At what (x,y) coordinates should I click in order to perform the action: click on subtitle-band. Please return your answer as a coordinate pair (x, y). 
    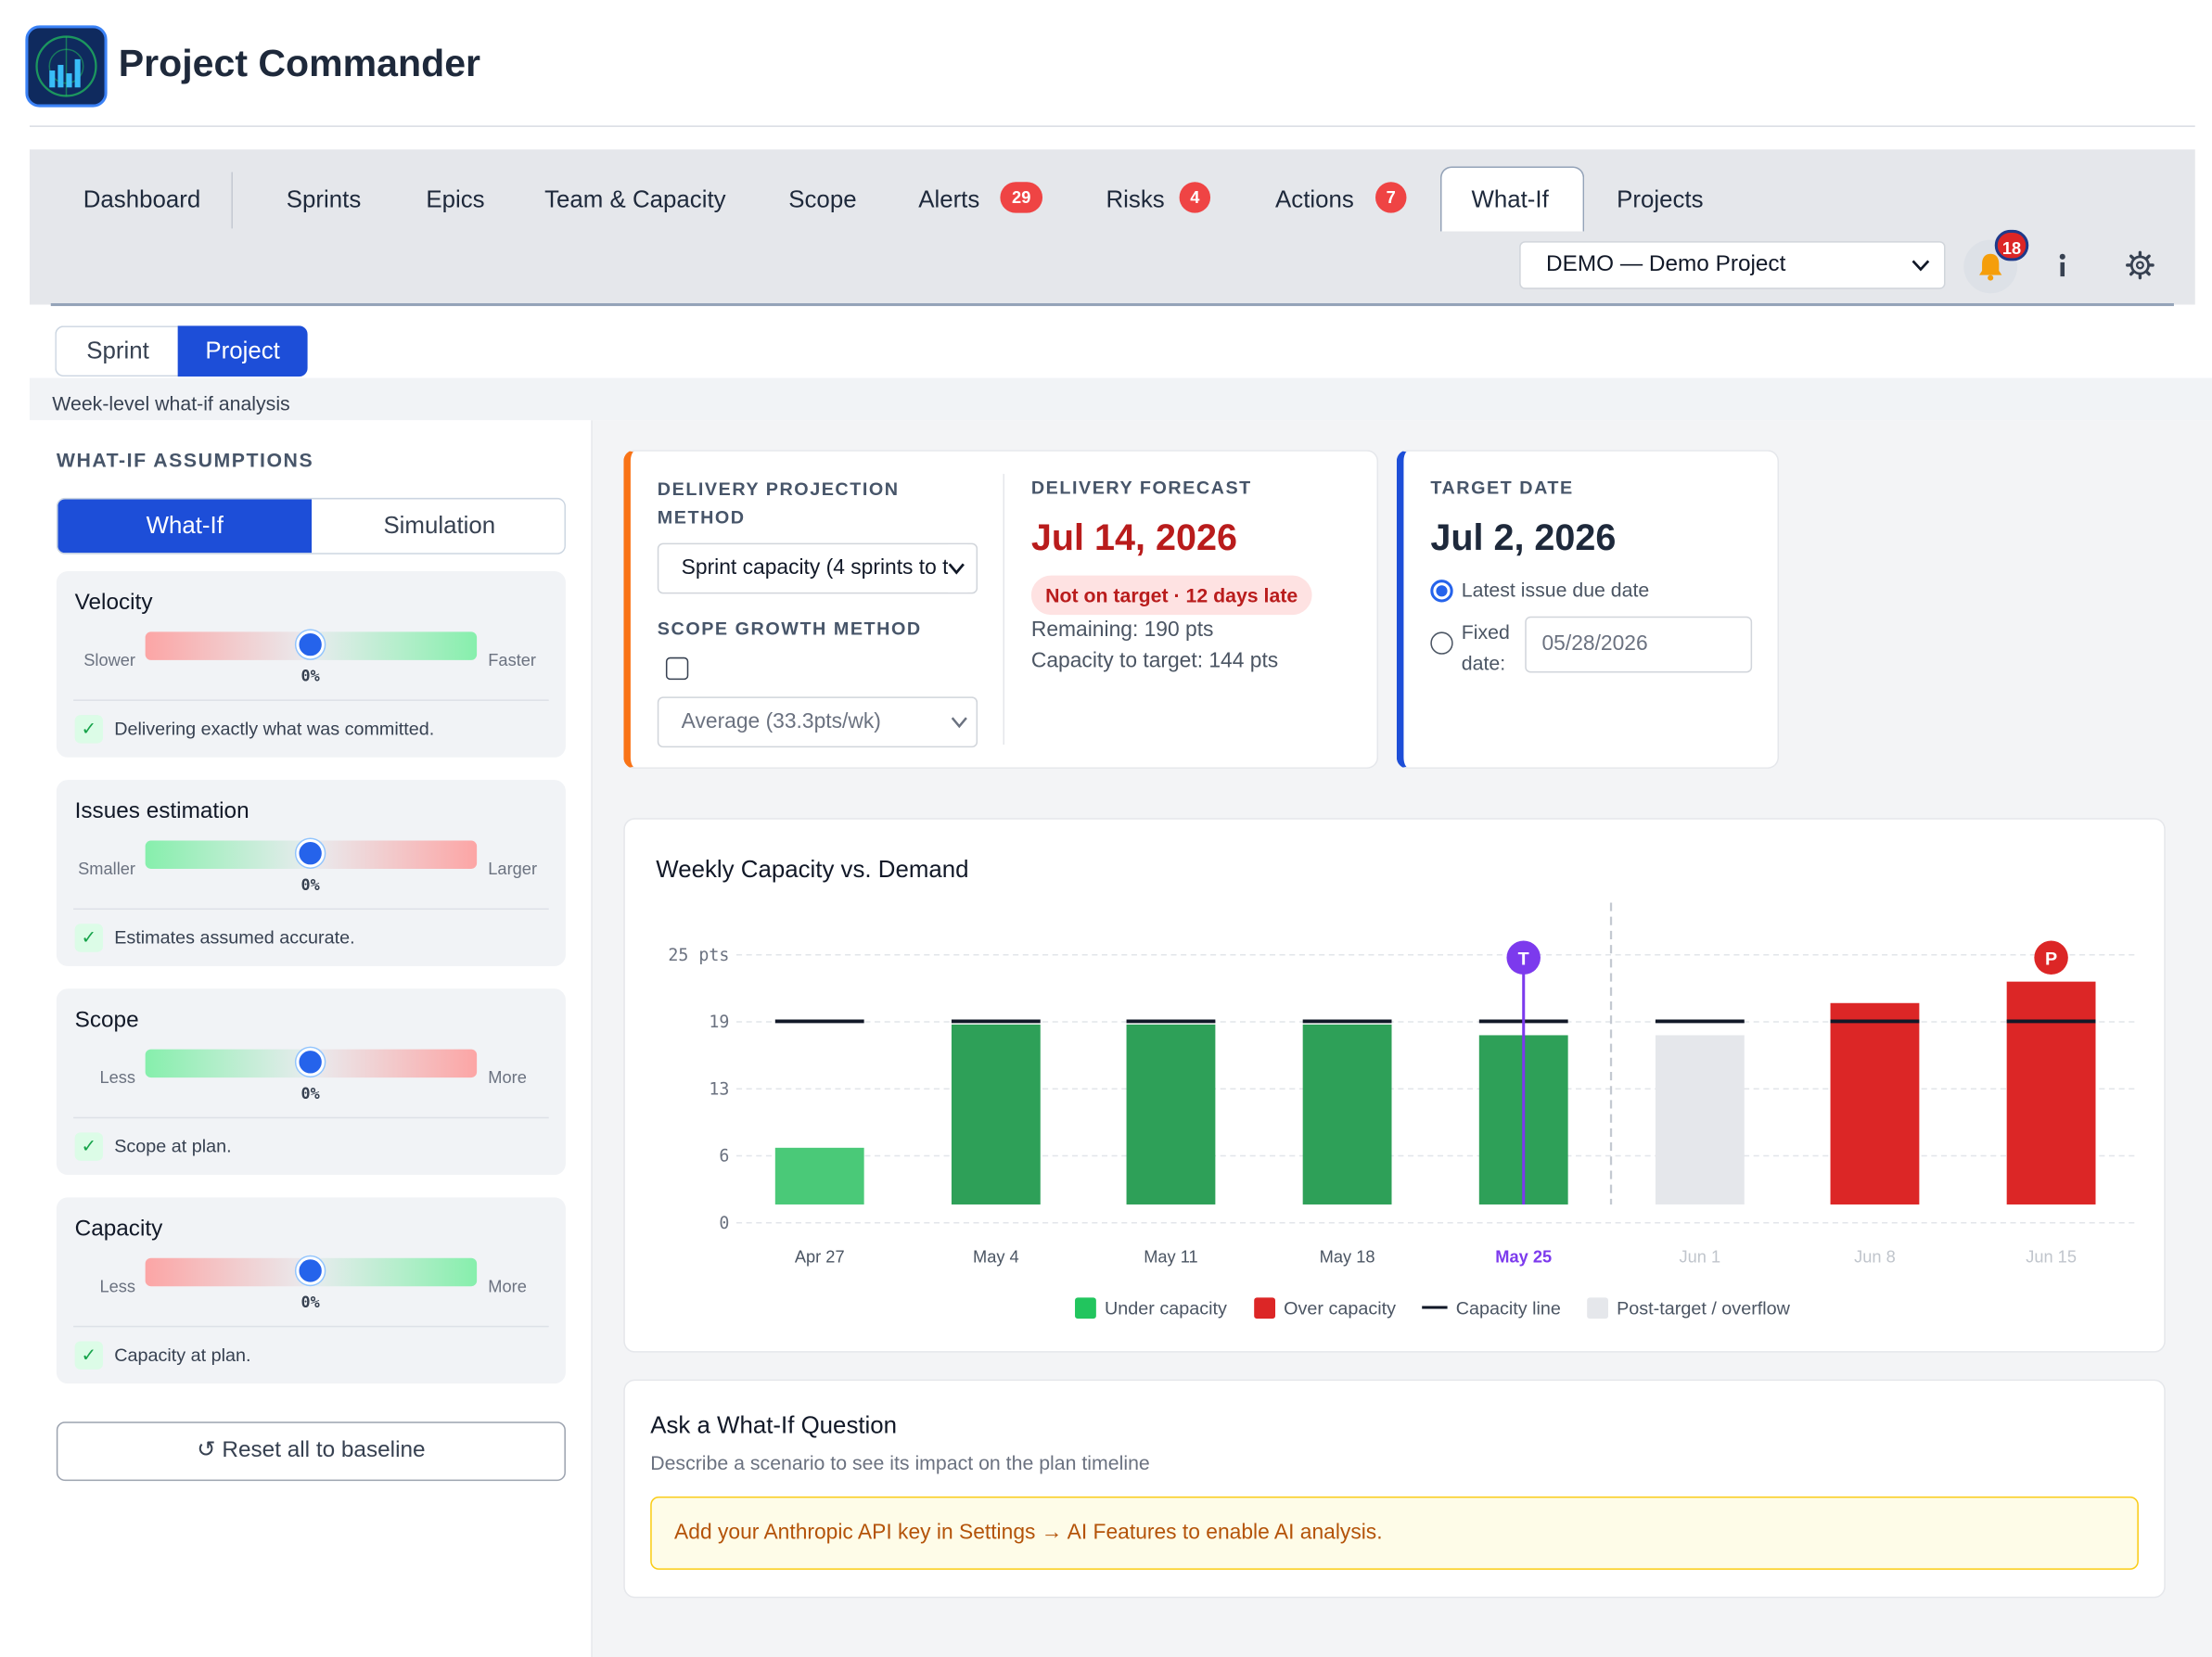
    Looking at the image, I should click on (1120, 399).